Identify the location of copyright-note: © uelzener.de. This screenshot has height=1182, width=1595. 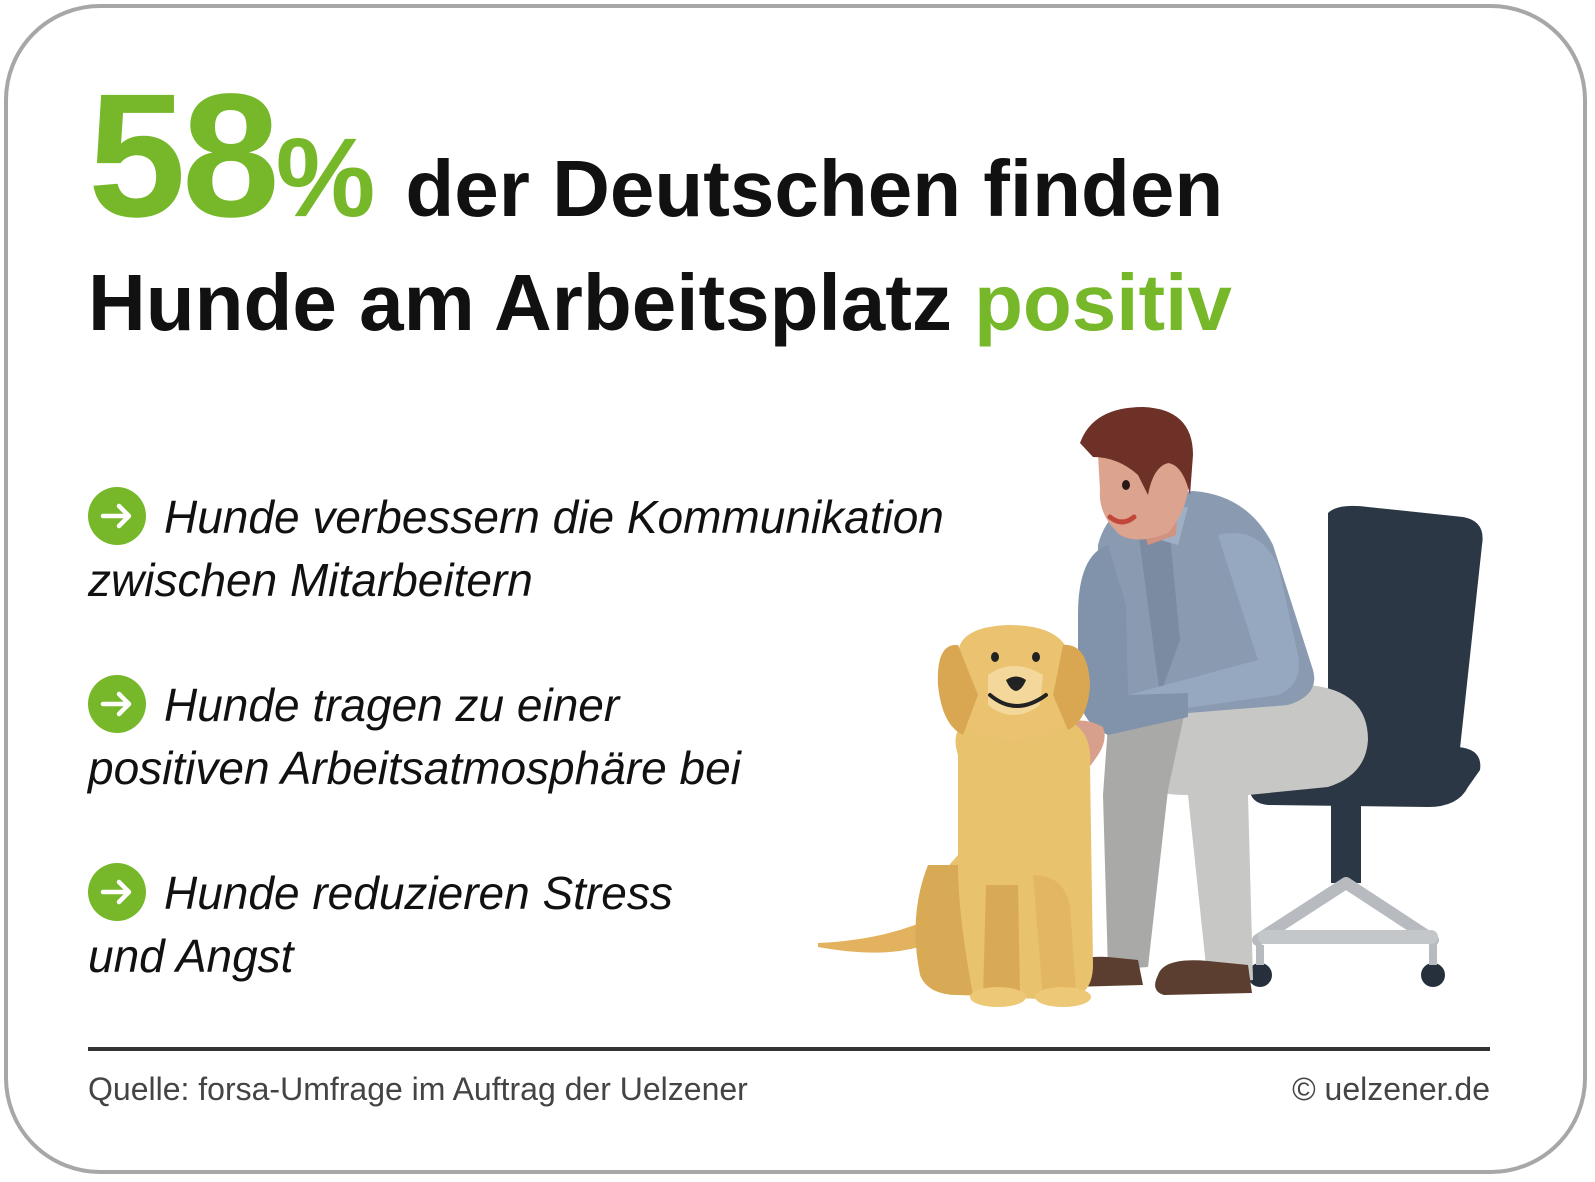
(1391, 1089).